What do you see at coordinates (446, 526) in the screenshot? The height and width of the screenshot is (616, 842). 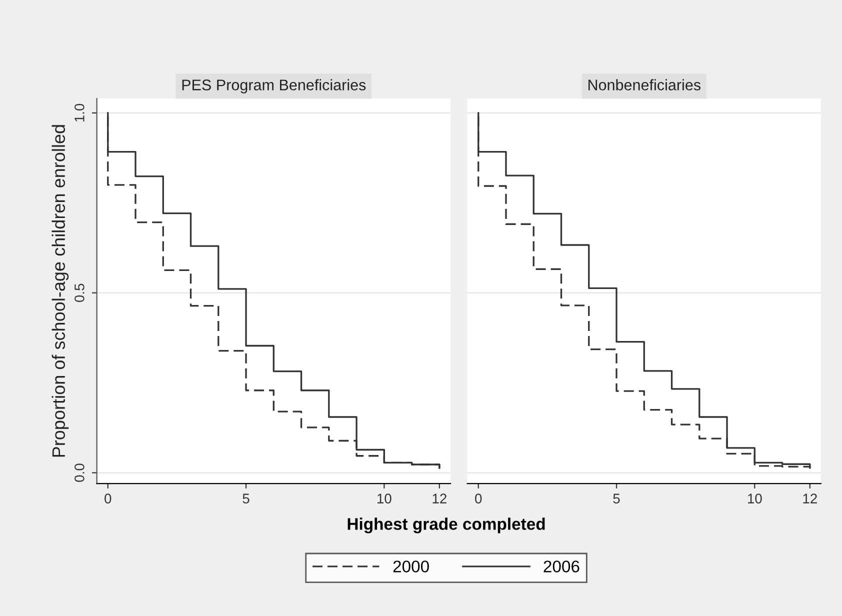 I see `x-axis-title: Highest grade completed` at bounding box center [446, 526].